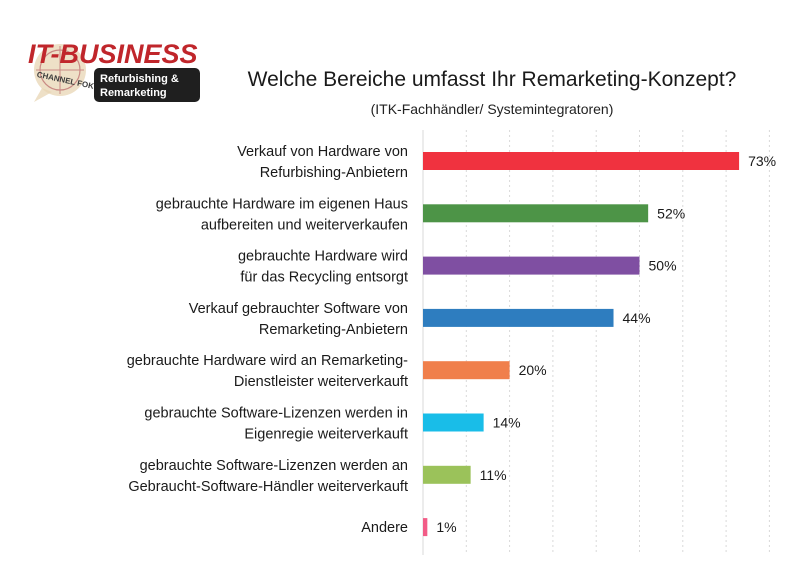 This screenshot has width=800, height=566. I want to click on category-label-8: Andere, so click(384, 528).